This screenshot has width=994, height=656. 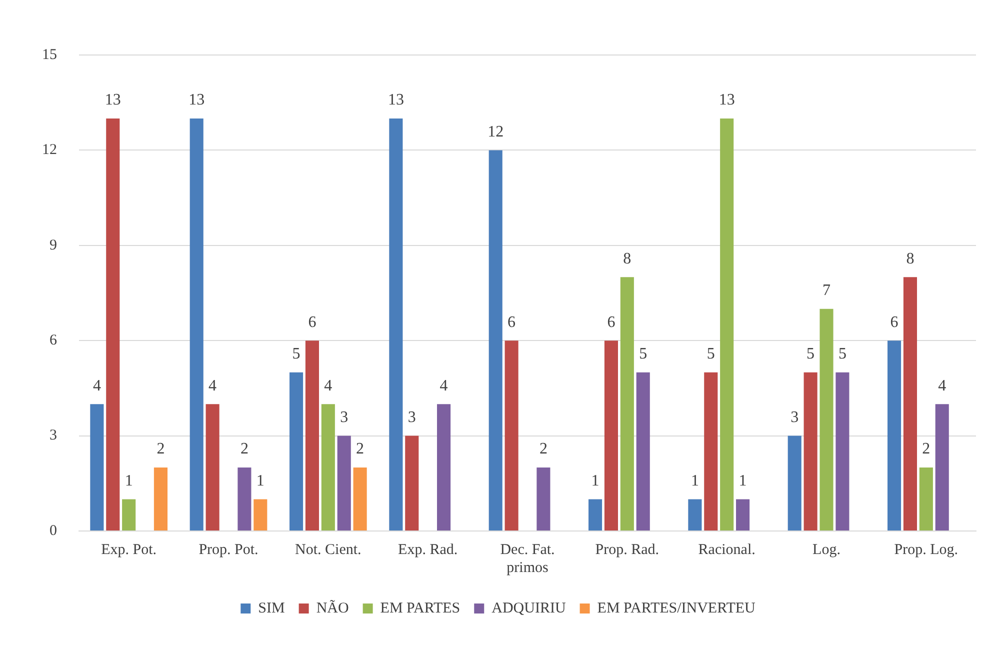 What do you see at coordinates (49, 150) in the screenshot?
I see `y-tick-label: 12` at bounding box center [49, 150].